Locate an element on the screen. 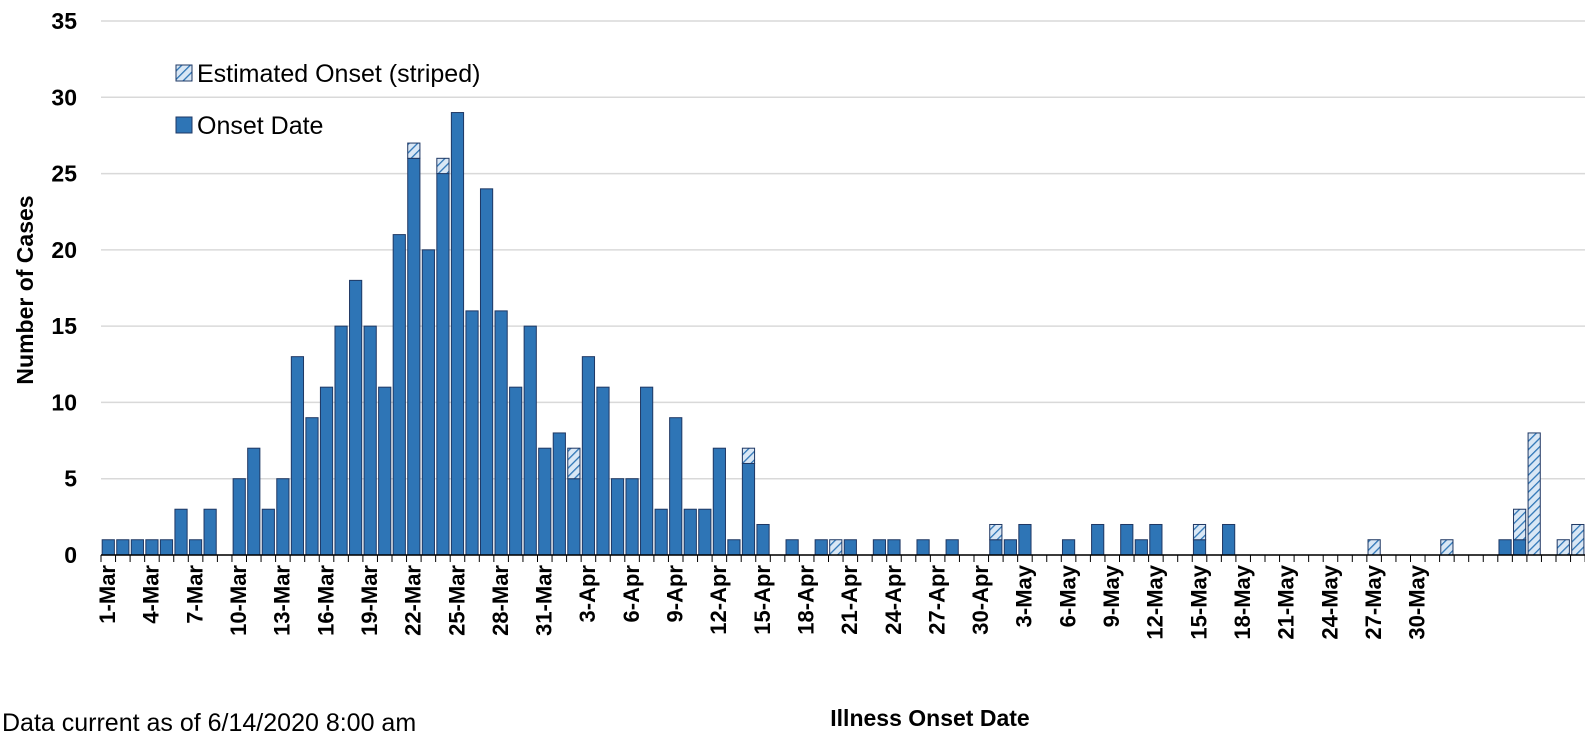 This screenshot has width=1585, height=740. x-tick-label: 22-Mar is located at coordinates (413, 600).